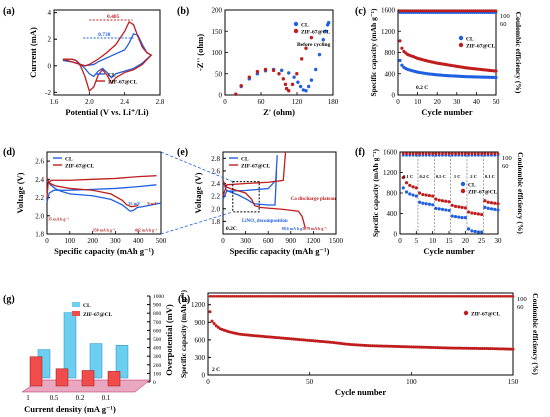 This screenshot has width=550, height=417. What do you see at coordinates (360, 392) in the screenshot?
I see `h-xlabel: Cycle number` at bounding box center [360, 392].